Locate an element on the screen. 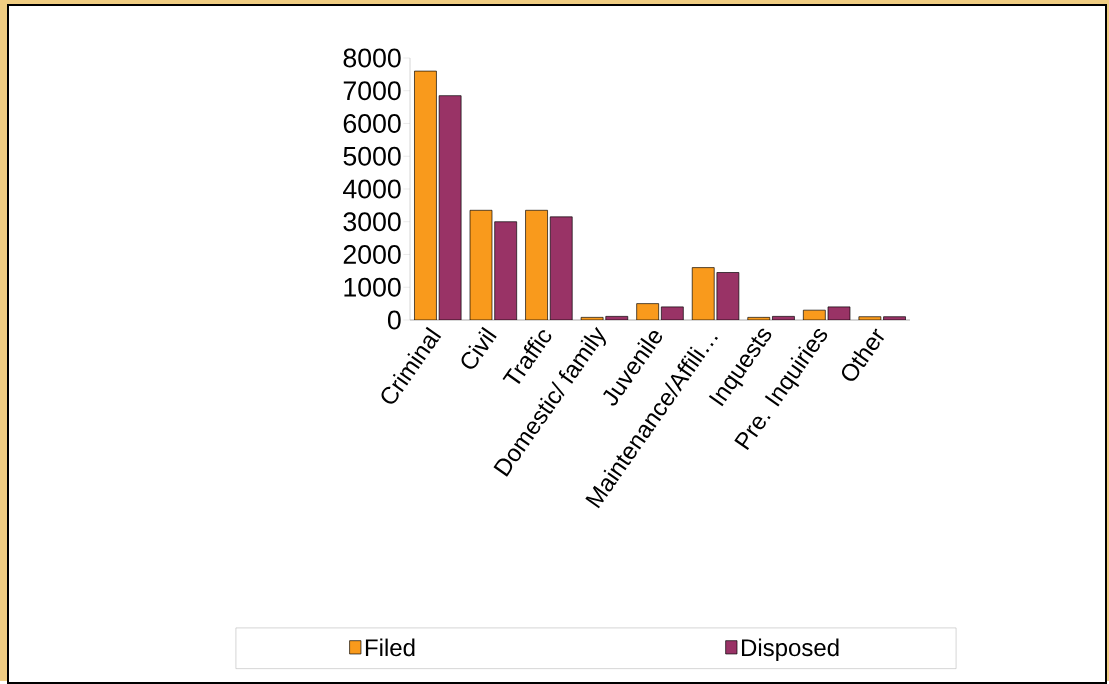  y-tick-label: 5000 is located at coordinates (372, 156).